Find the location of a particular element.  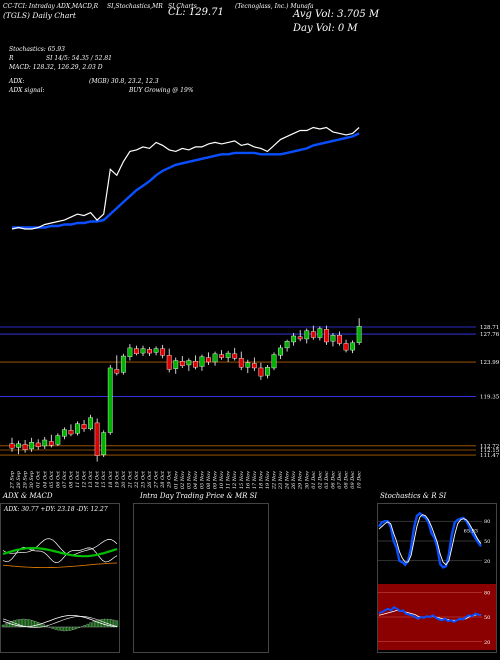

date-tick-label: 26 Nov is located at coordinates (294, 480).